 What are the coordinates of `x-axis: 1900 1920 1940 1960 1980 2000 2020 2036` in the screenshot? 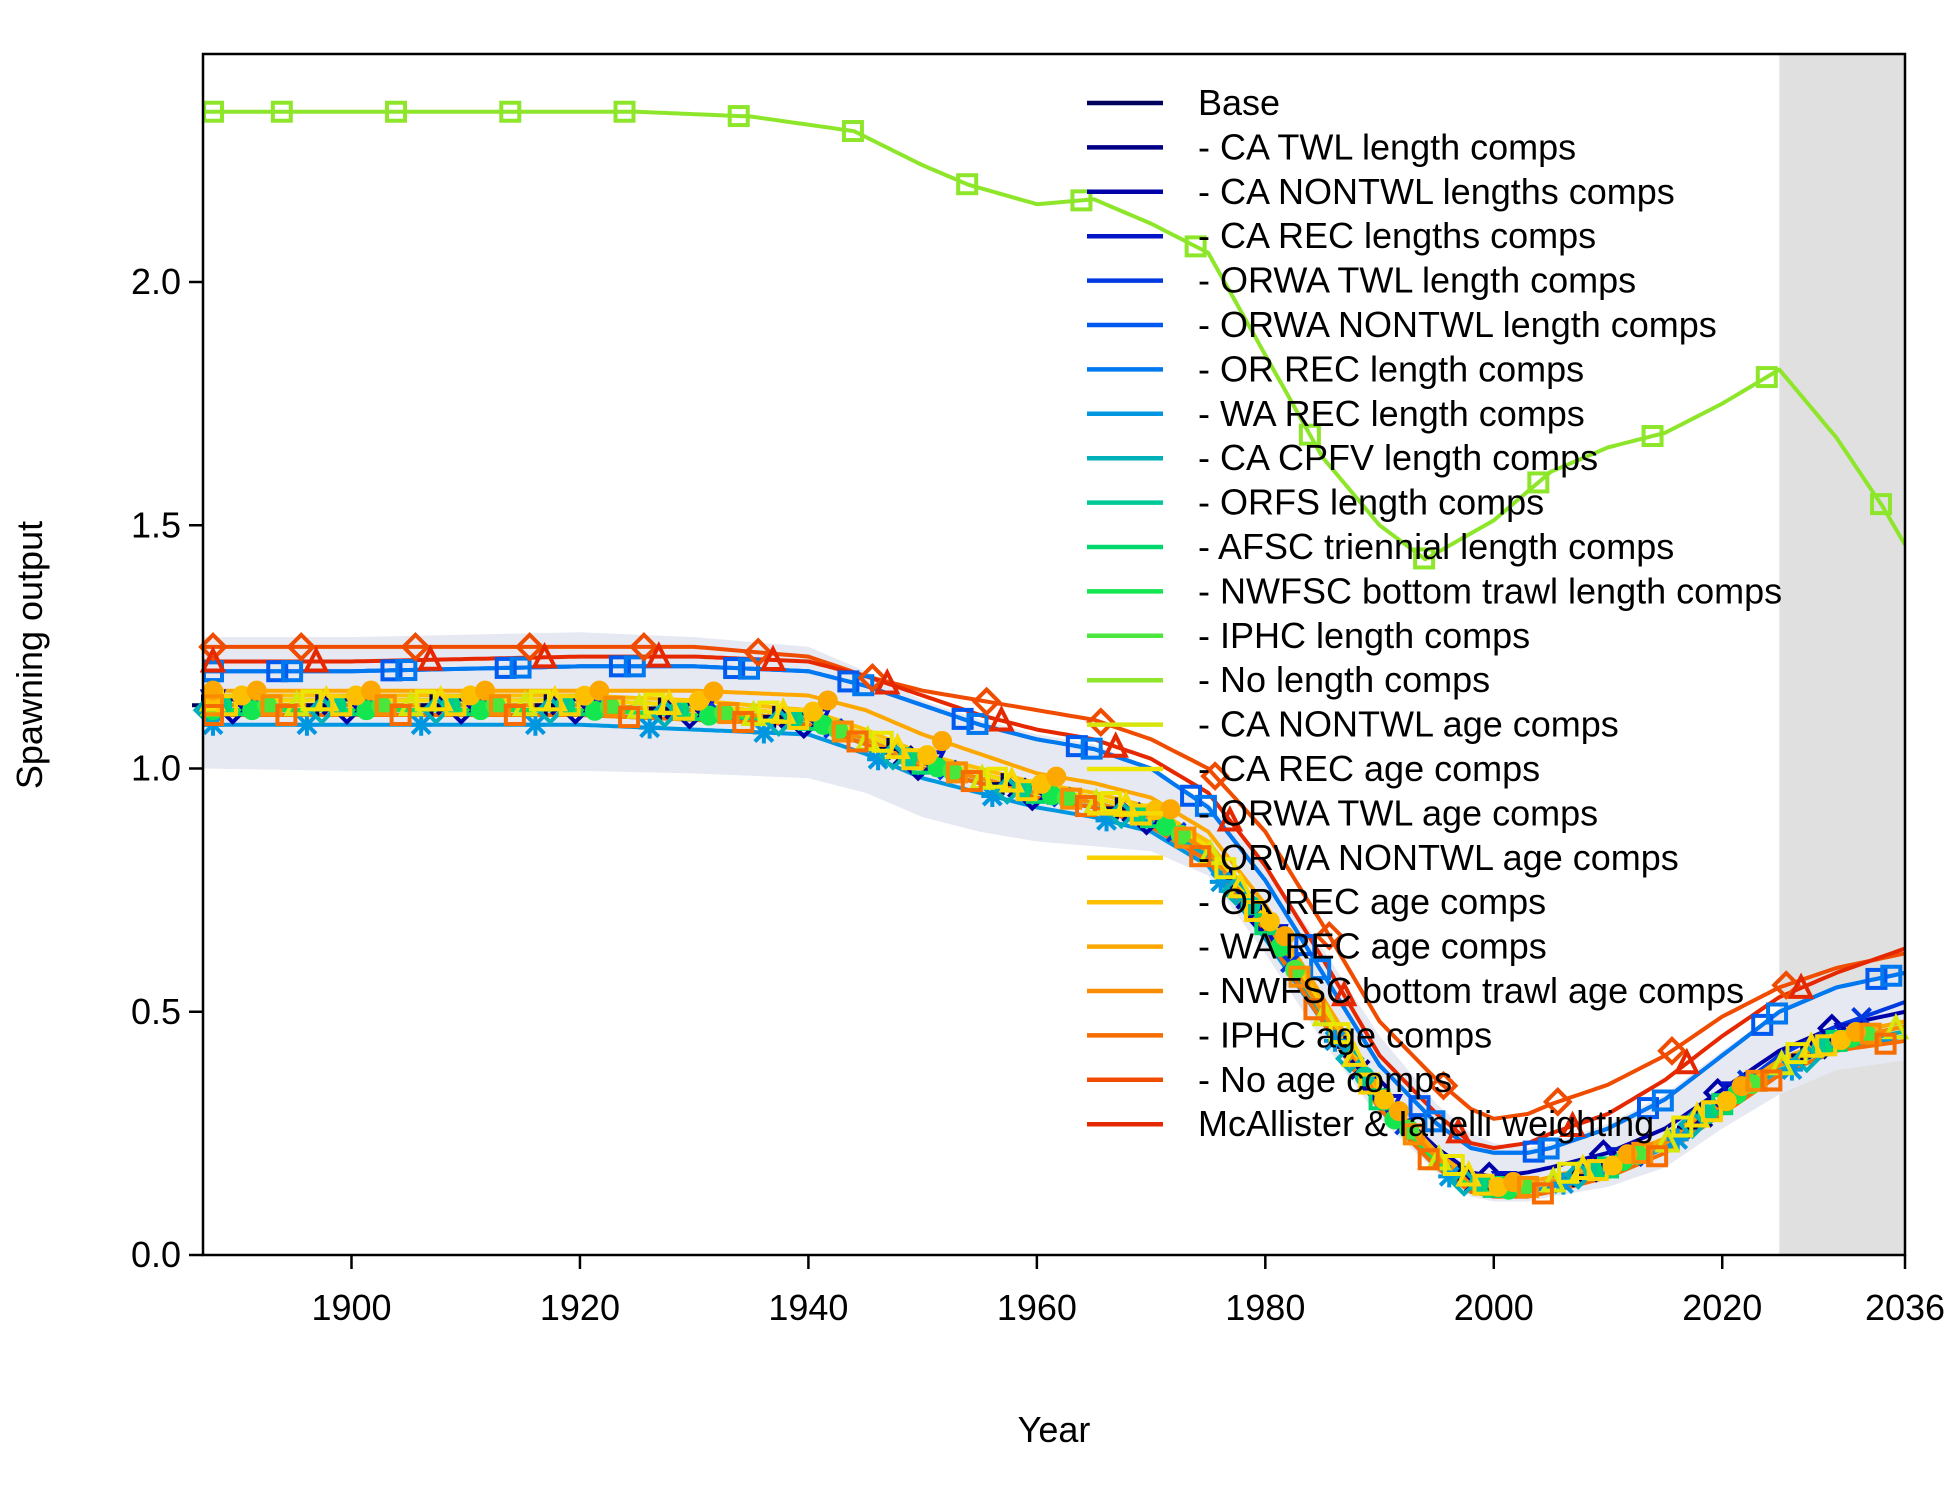 It's located at (1128, 1291).